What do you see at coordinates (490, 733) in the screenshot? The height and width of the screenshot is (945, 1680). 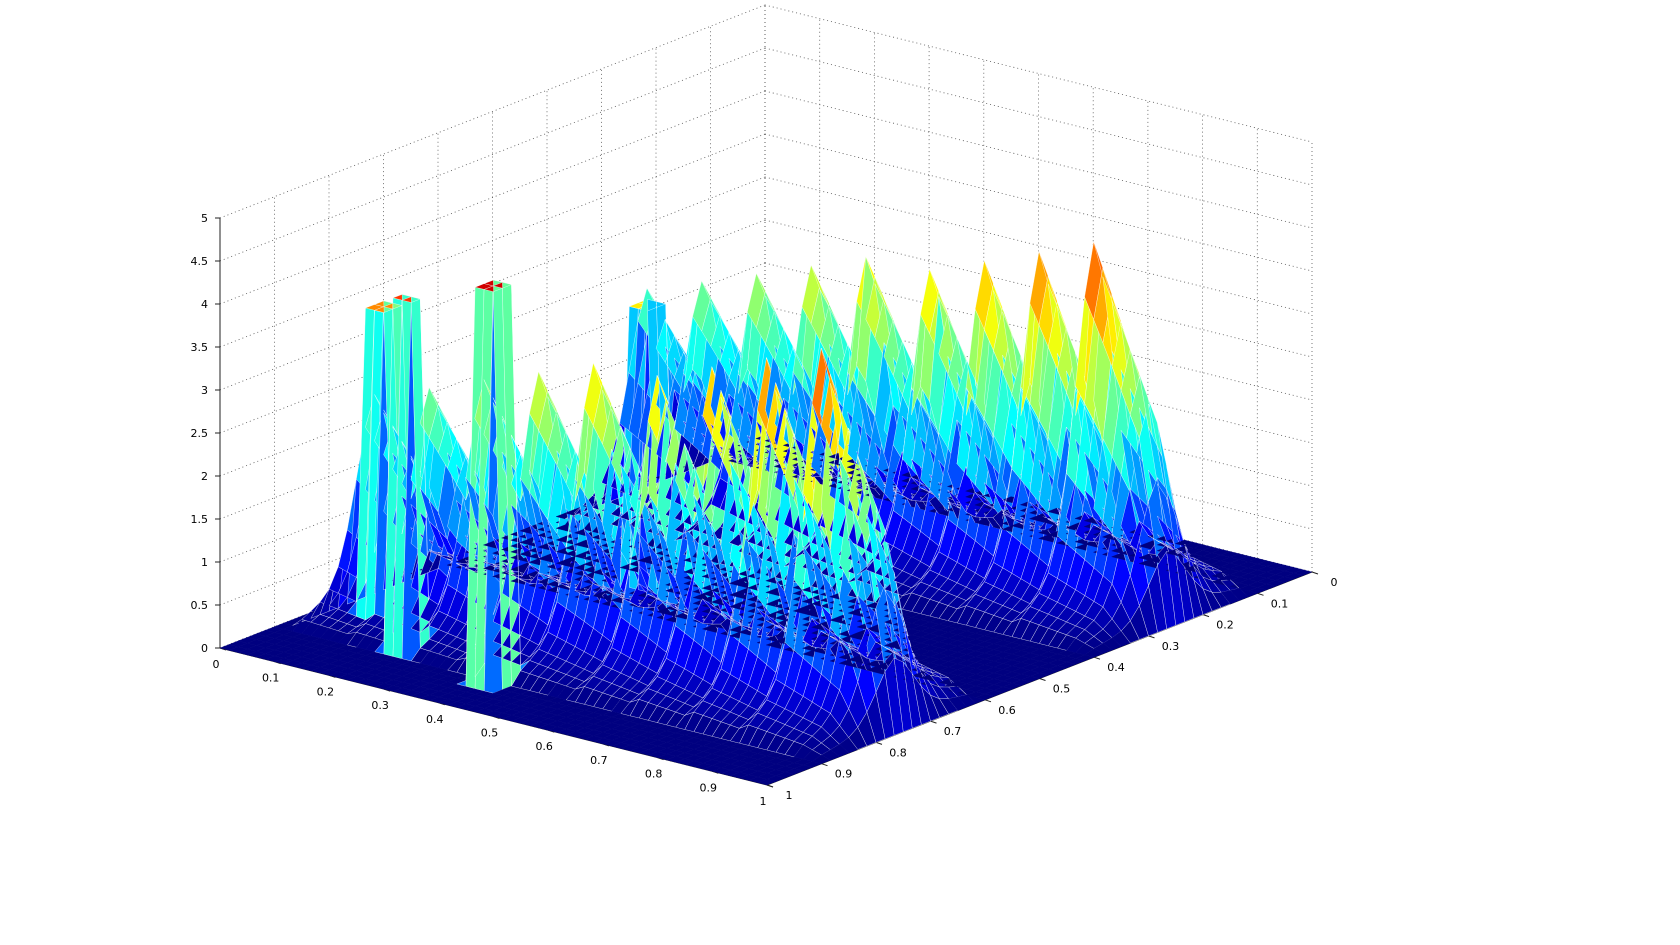 I see `x-tick-label: 0.5` at bounding box center [490, 733].